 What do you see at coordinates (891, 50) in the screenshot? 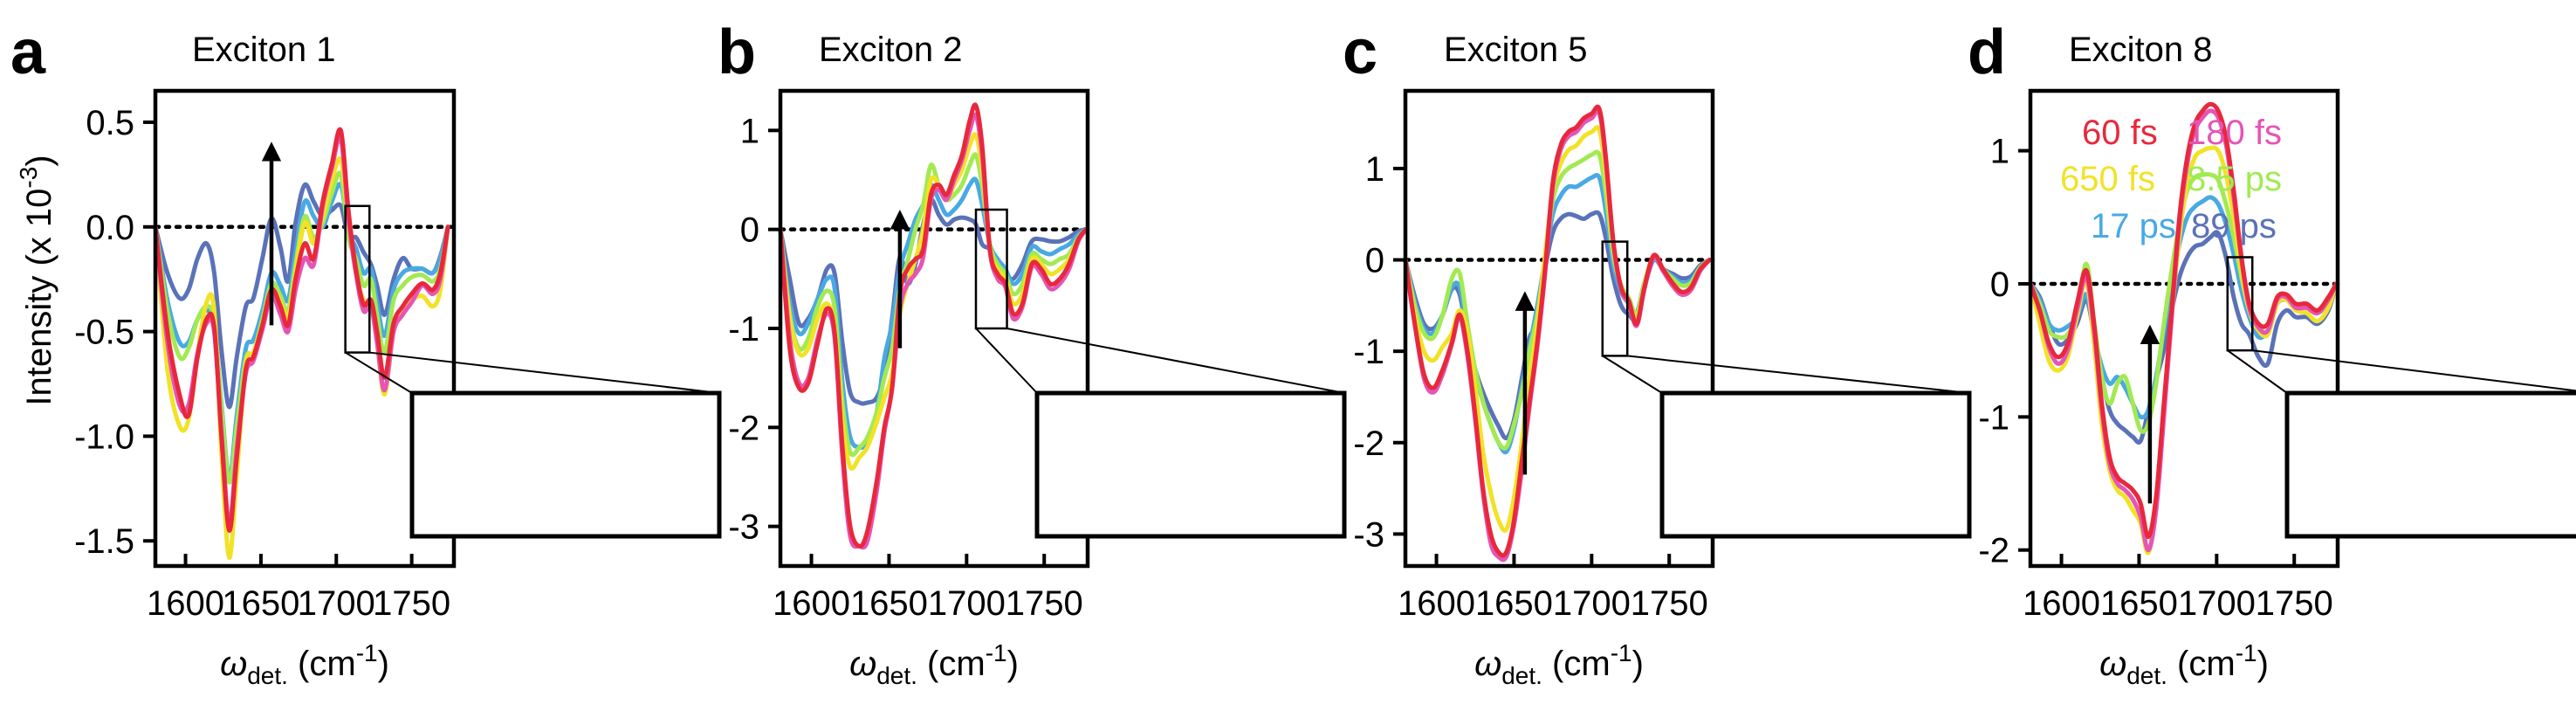
I see `panel-title-b: Exciton 2` at bounding box center [891, 50].